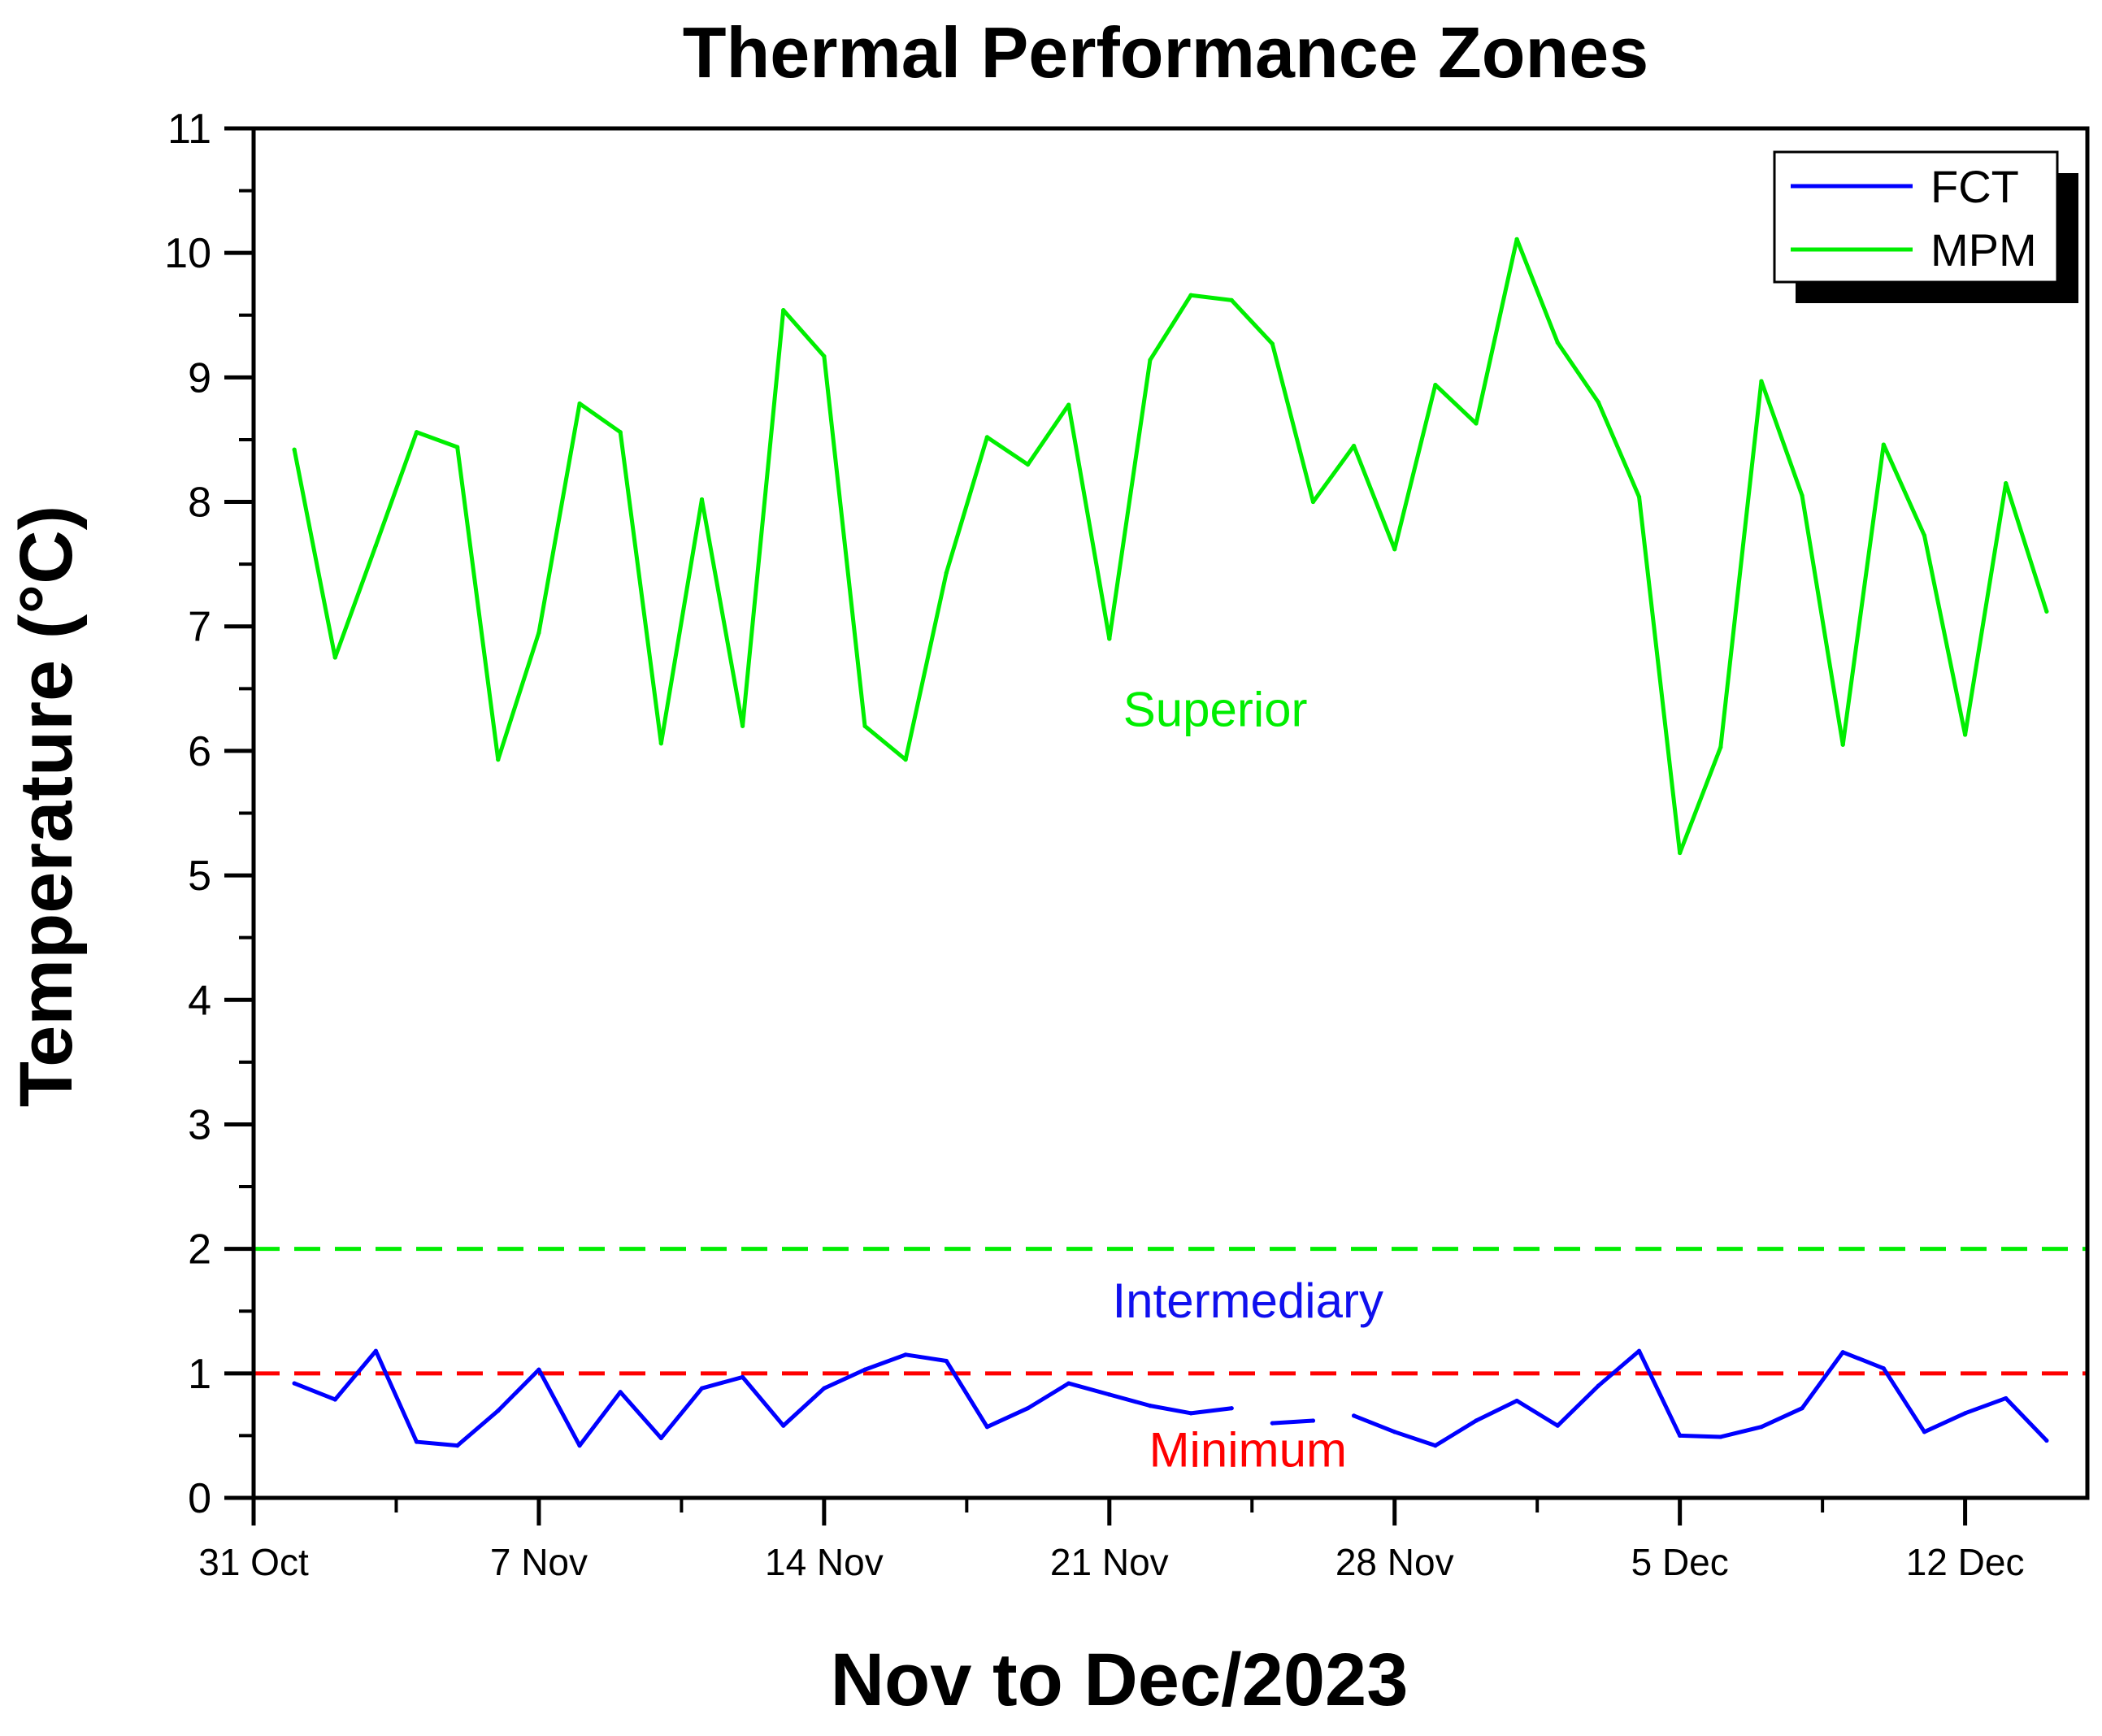 The width and height of the screenshot is (2102, 1736). I want to click on y-tick-label: 6, so click(199, 751).